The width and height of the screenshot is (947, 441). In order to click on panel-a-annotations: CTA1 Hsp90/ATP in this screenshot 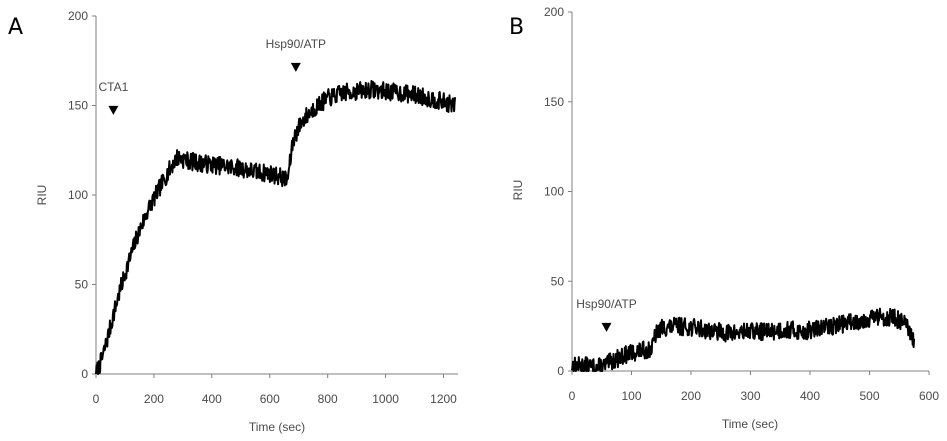, I will do `click(212, 76)`.